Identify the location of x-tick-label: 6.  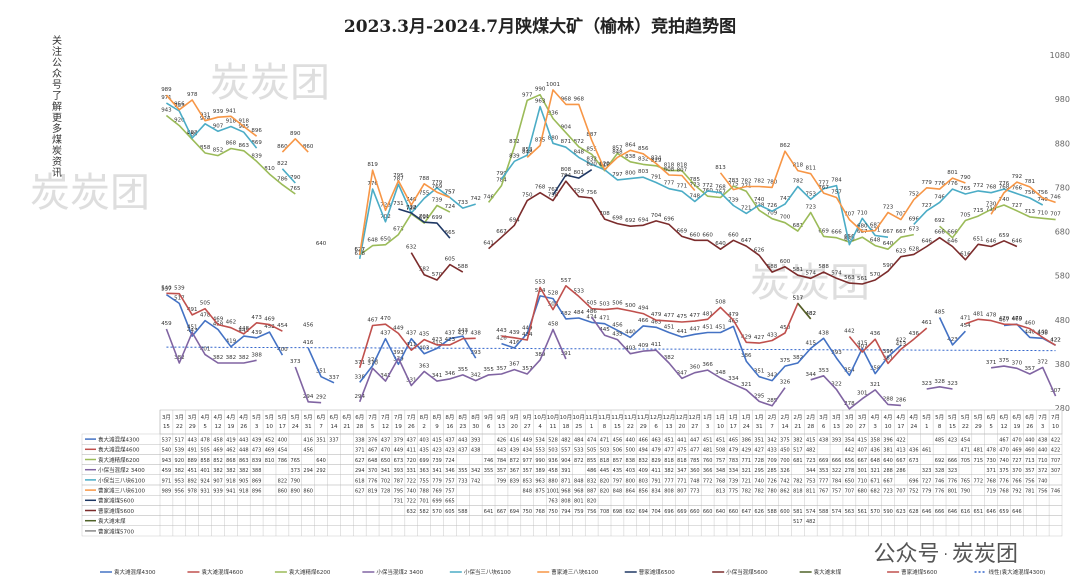
(824, 427).